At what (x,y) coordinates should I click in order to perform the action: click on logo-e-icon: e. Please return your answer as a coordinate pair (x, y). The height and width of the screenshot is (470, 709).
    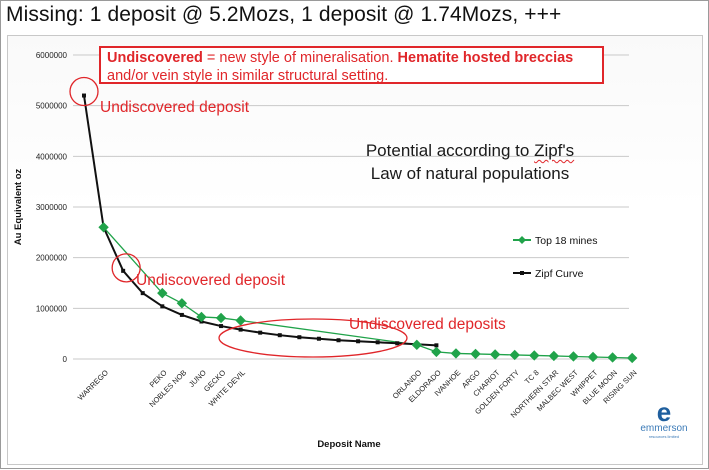
    Looking at the image, I should click on (664, 412).